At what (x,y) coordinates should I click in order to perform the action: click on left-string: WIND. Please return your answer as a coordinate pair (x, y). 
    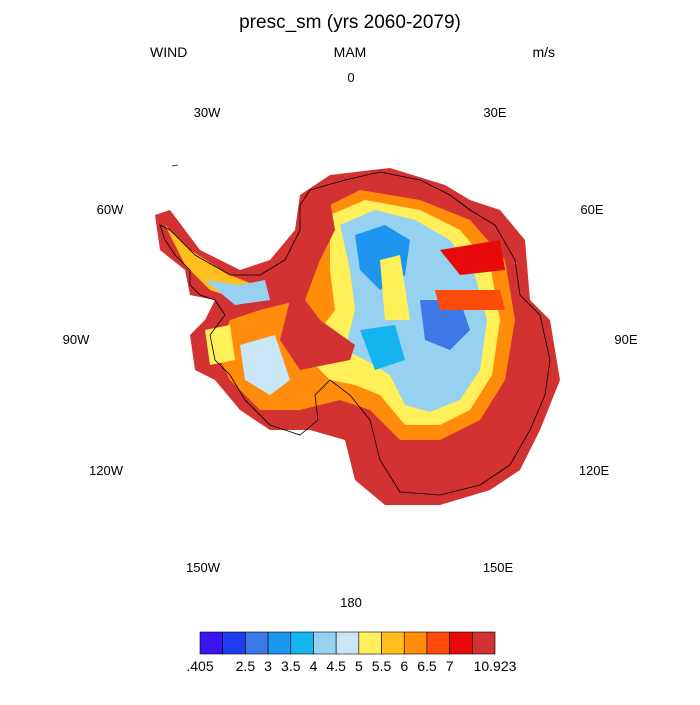
    Looking at the image, I should click on (168, 52).